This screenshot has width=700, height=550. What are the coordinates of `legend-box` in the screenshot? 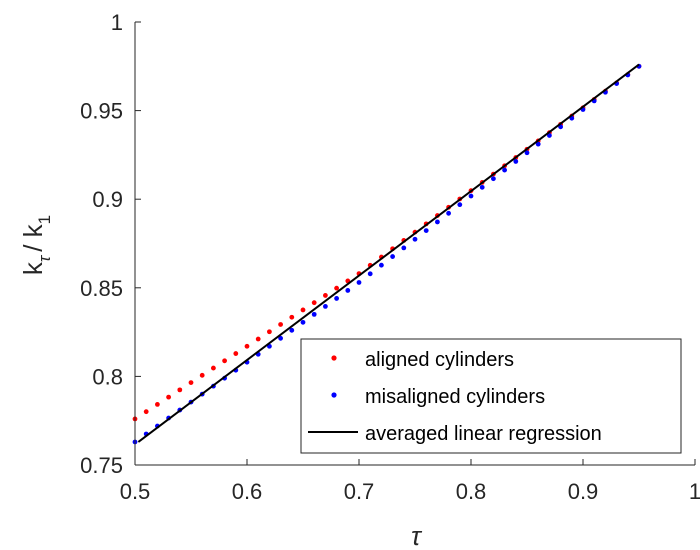 It's located at (491, 396).